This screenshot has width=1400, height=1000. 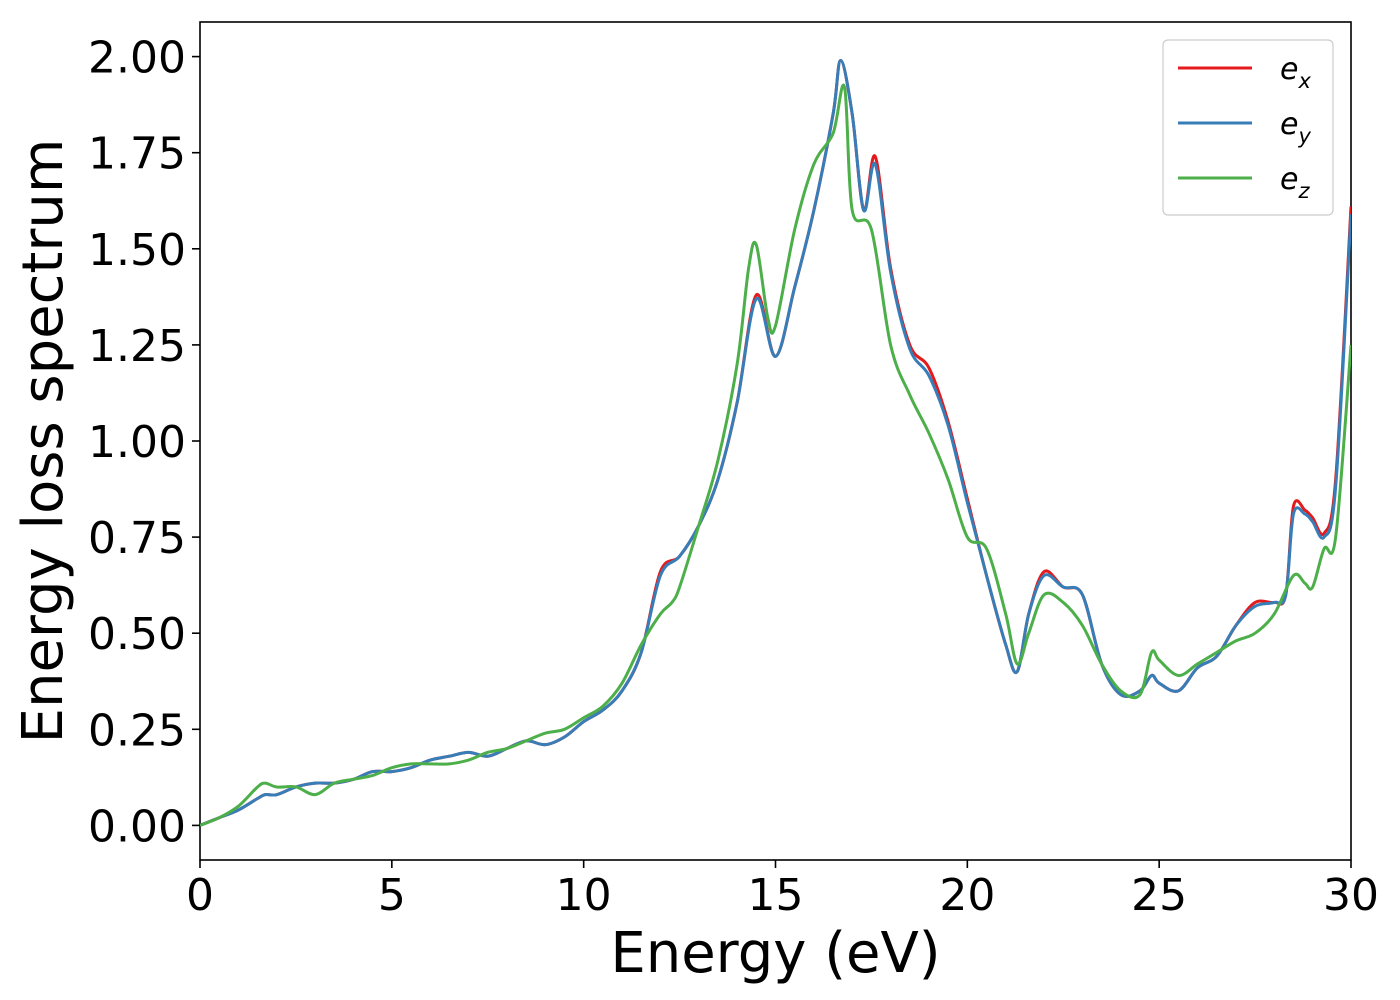 I want to click on y-tick-label: 0.25, so click(x=137, y=730).